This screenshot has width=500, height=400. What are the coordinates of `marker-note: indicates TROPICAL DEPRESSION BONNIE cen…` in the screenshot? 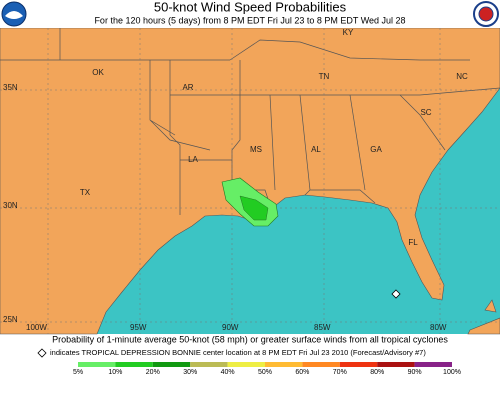 It's located at (238, 352).